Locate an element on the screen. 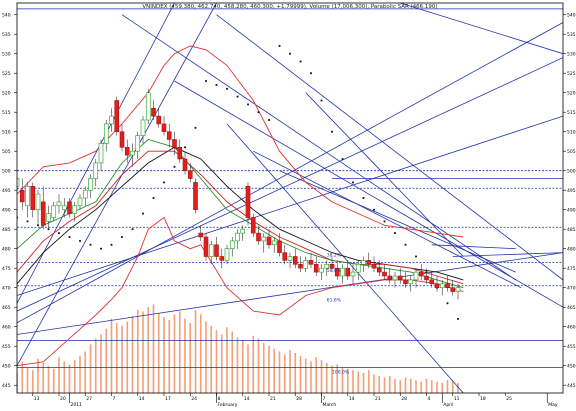 The height and width of the screenshot is (411, 576). y-tick-label-right: 485 is located at coordinates (571, 230).